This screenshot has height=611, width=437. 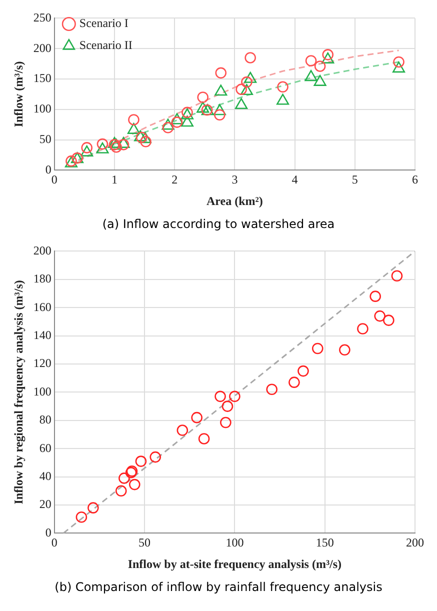 I want to click on y-tick-label: 150, so click(x=42, y=78).